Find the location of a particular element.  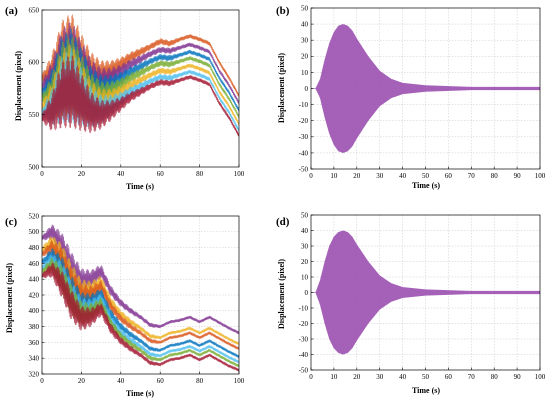

panel-a-ytick-label: 550 is located at coordinates (34, 115).